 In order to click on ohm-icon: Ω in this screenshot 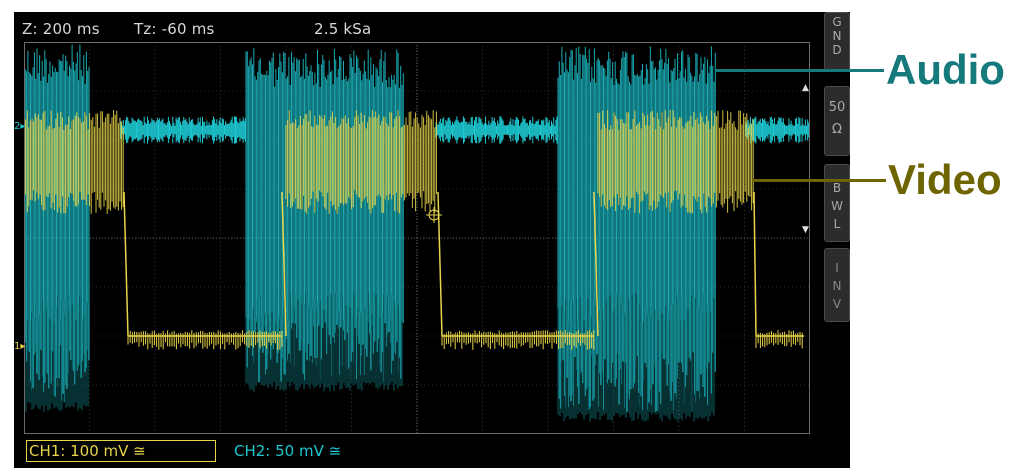, I will do `click(837, 129)`.